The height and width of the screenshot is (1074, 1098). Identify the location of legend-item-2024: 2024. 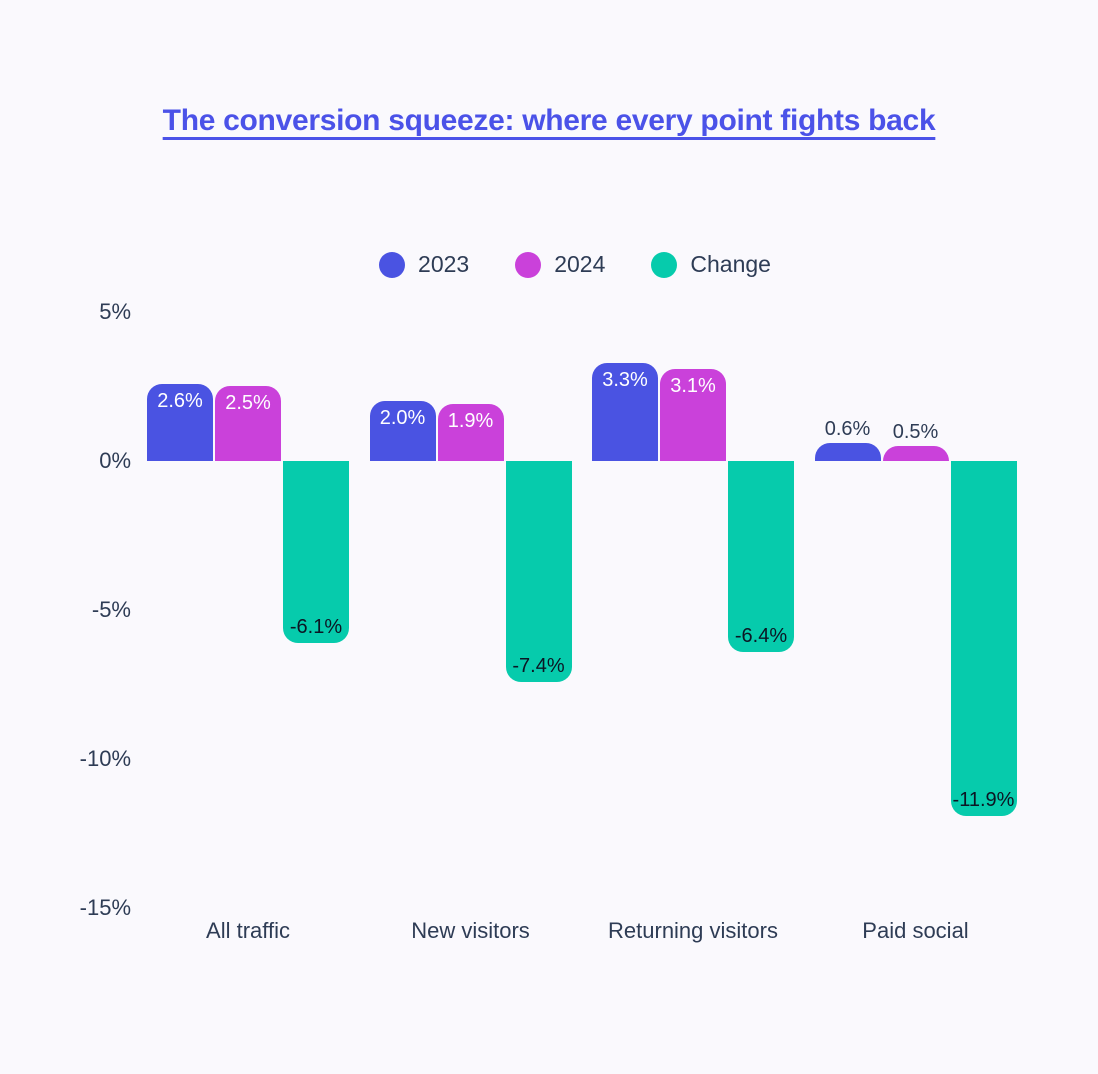
(560, 264).